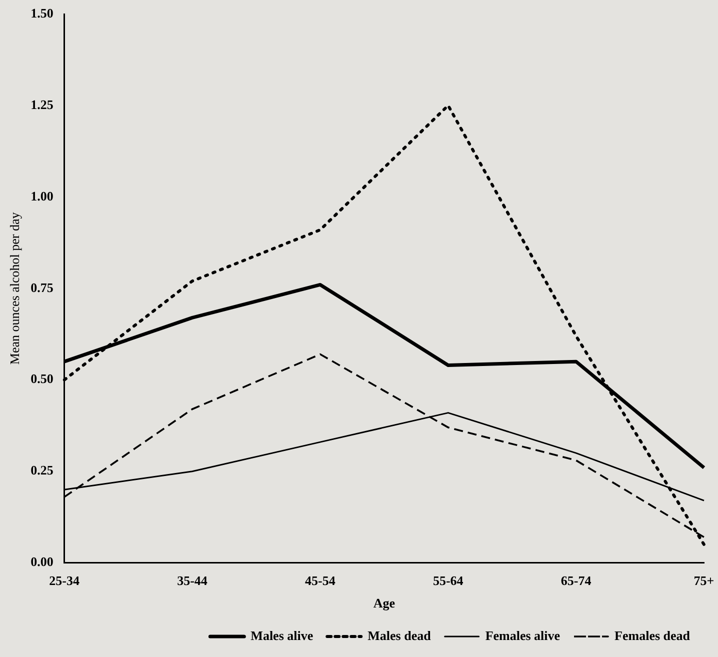  What do you see at coordinates (14, 288) in the screenshot?
I see `y-axis-title: Mean ounces alcohol per day` at bounding box center [14, 288].